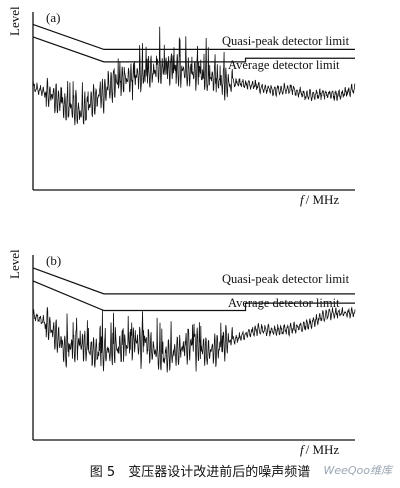 Image resolution: width=400 pixels, height=488 pixels. Describe the element at coordinates (53, 260) in the screenshot. I see `panel-label: (b)` at that location.